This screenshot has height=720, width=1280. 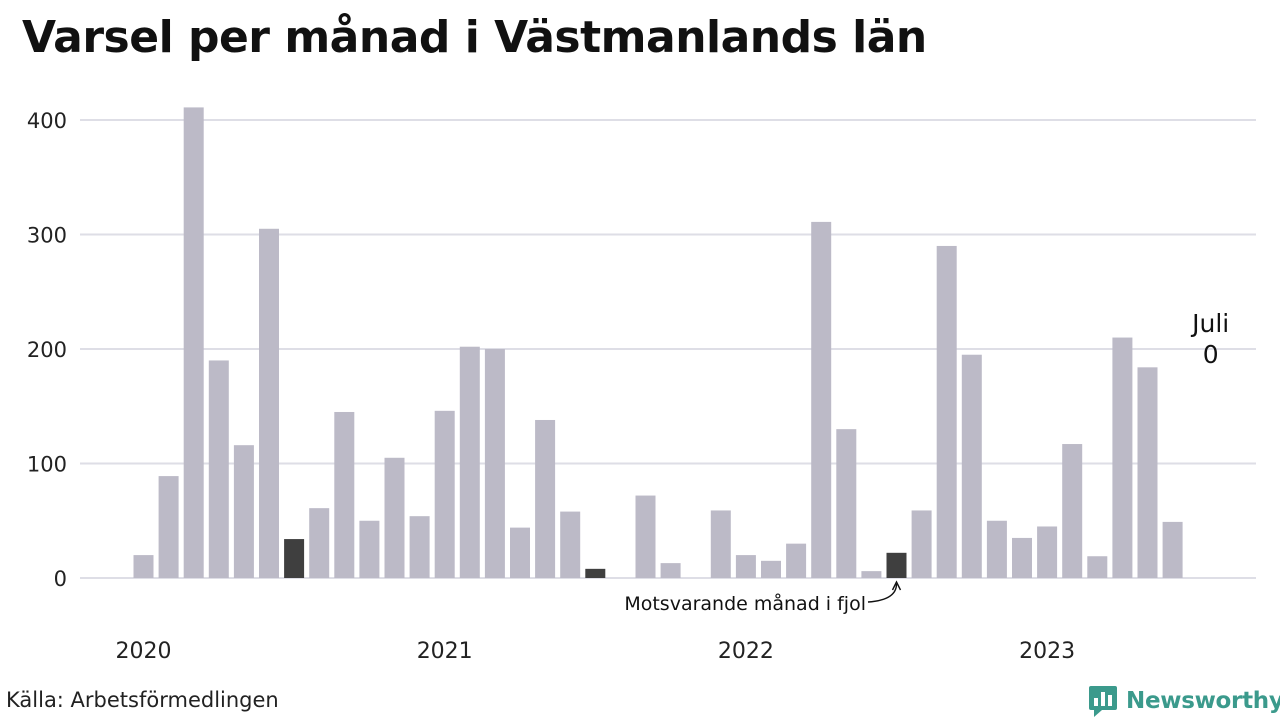 What do you see at coordinates (474, 37) in the screenshot?
I see `chart-title: Varsel per månad i Västmanlands län` at bounding box center [474, 37].